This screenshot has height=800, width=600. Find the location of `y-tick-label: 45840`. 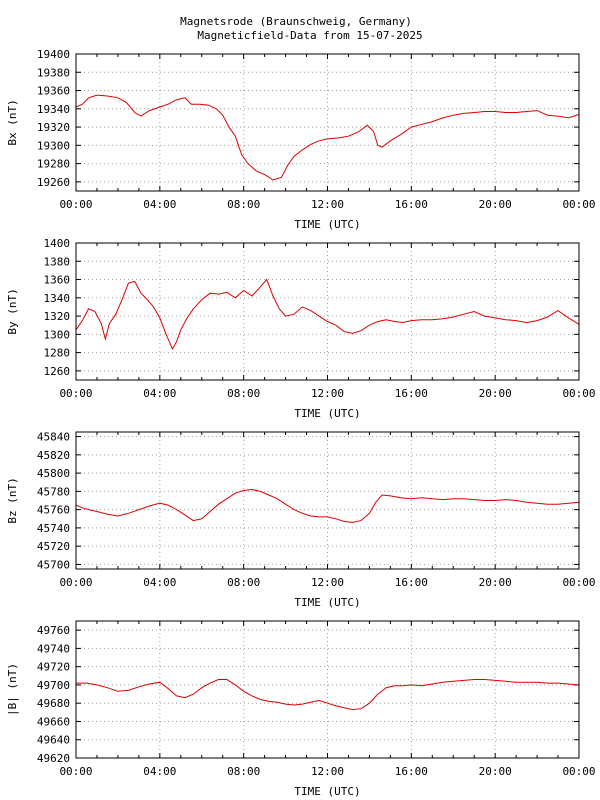

y-tick-label: 45840 is located at coordinates (53, 437).